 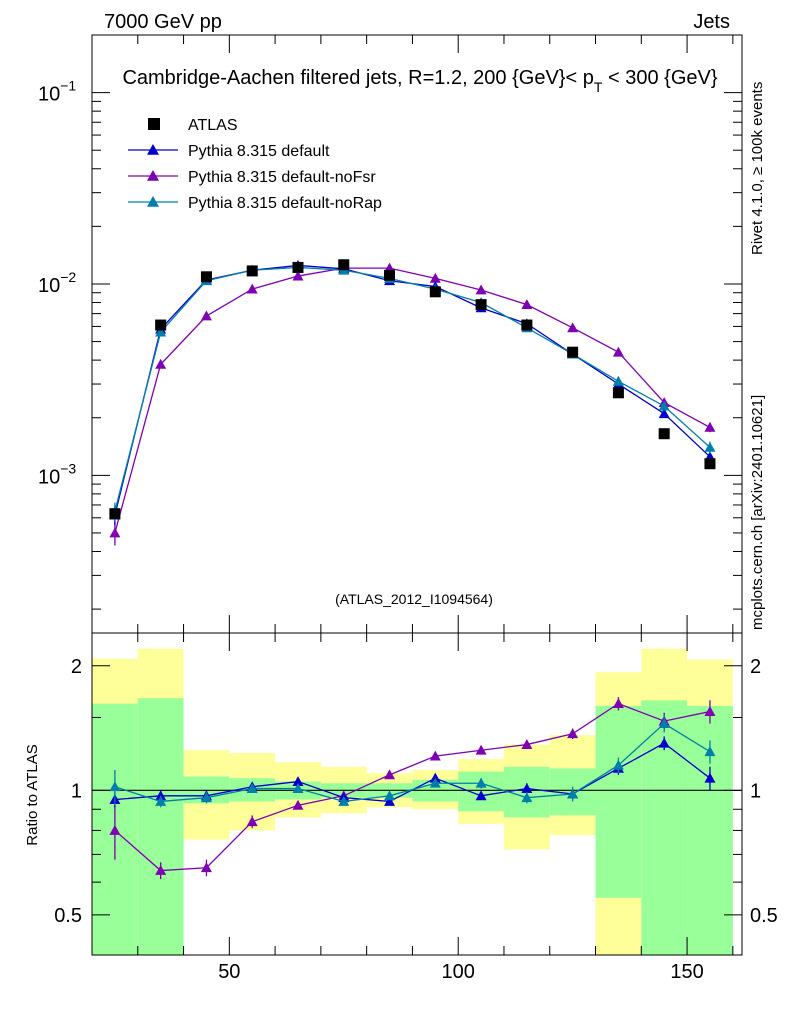 What do you see at coordinates (458, 972) in the screenshot?
I see `ratio-xtick-label: 100` at bounding box center [458, 972].